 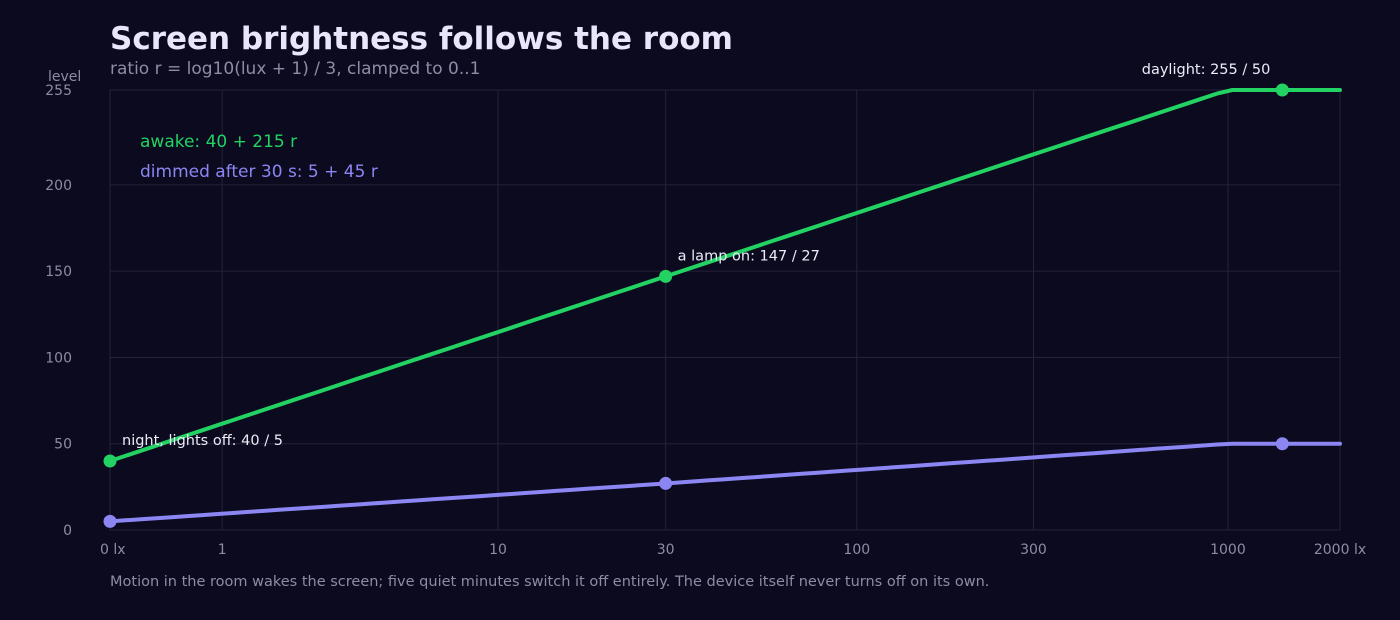 What do you see at coordinates (58, 91) in the screenshot?
I see `y-tick-label: 255` at bounding box center [58, 91].